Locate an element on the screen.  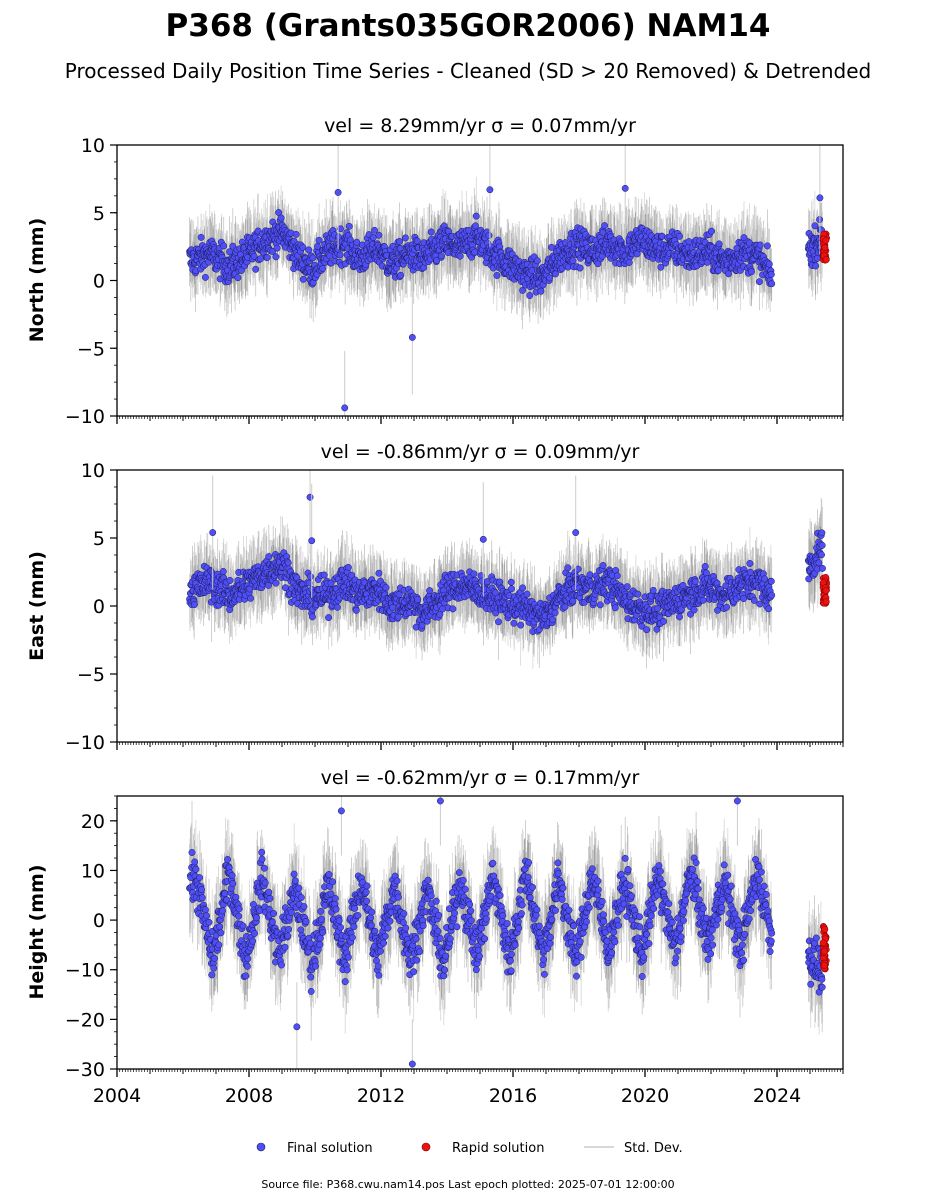
north-y-tick-label: 5 is located at coordinates (99, 214).